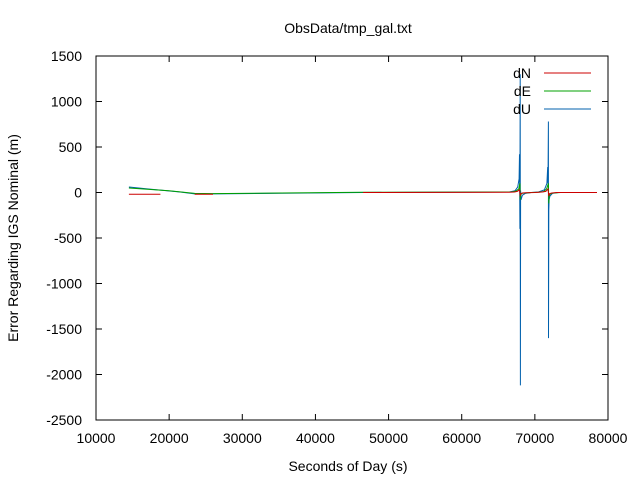  What do you see at coordinates (242, 438) in the screenshot?
I see `x-tick-label: 30000` at bounding box center [242, 438].